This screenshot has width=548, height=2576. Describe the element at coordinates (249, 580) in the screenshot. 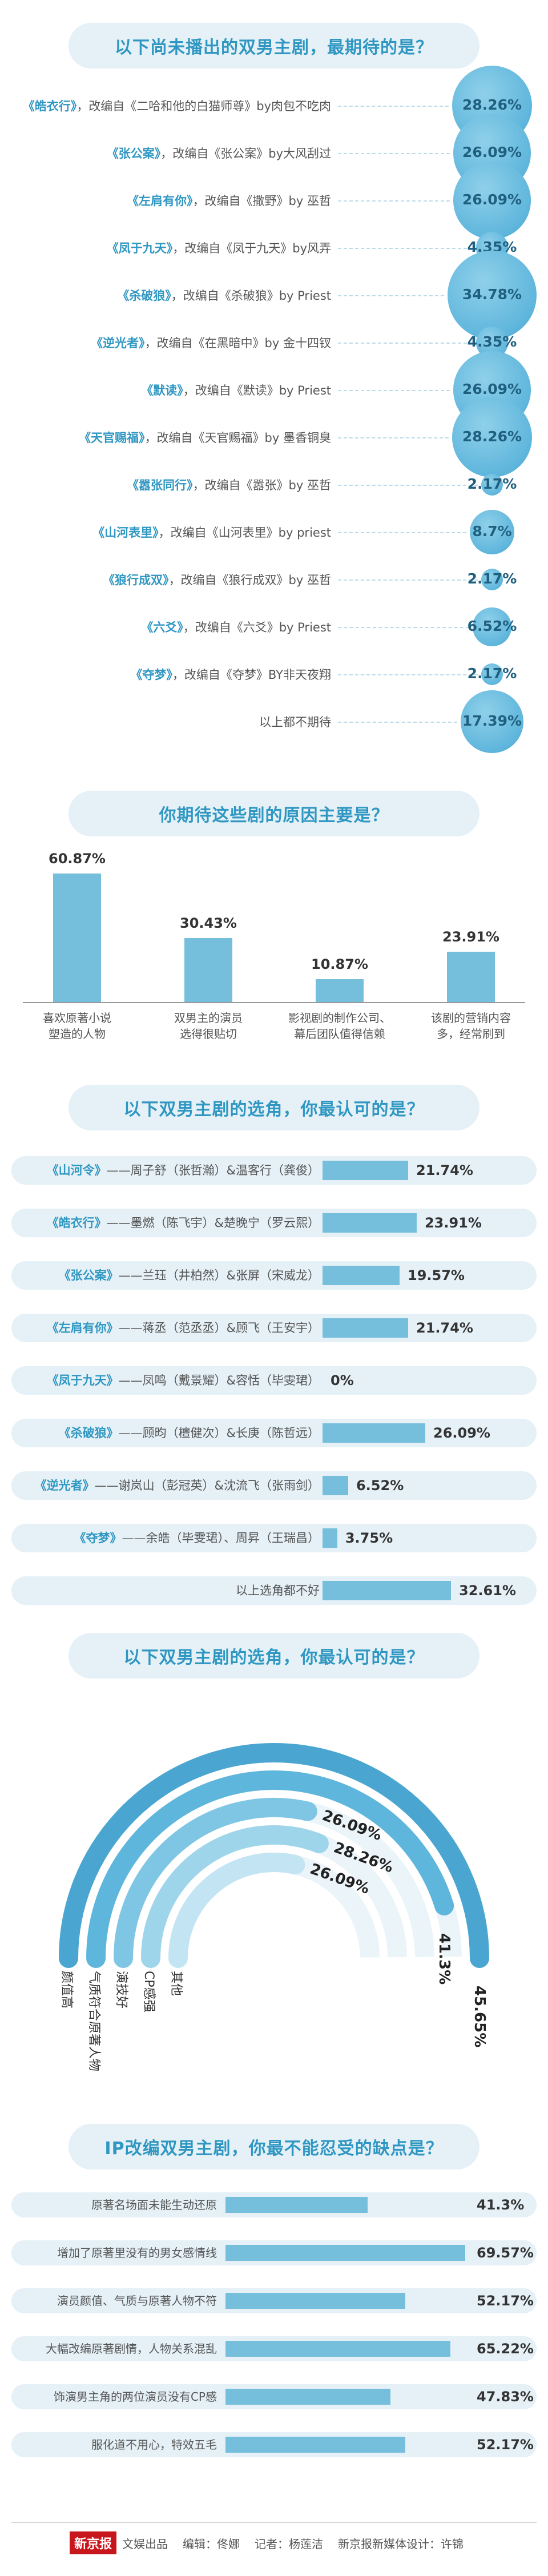

I see `bubble-row-source: ，改编自《狼行成双》by 巫哲` at that location.